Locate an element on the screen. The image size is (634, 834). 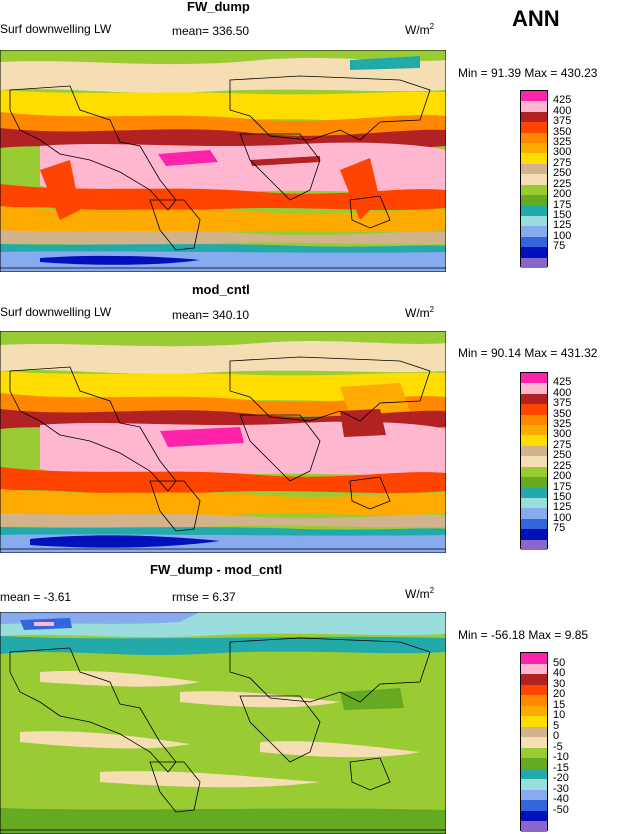
colorbar-tick-label: 150 is located at coordinates (562, 214).